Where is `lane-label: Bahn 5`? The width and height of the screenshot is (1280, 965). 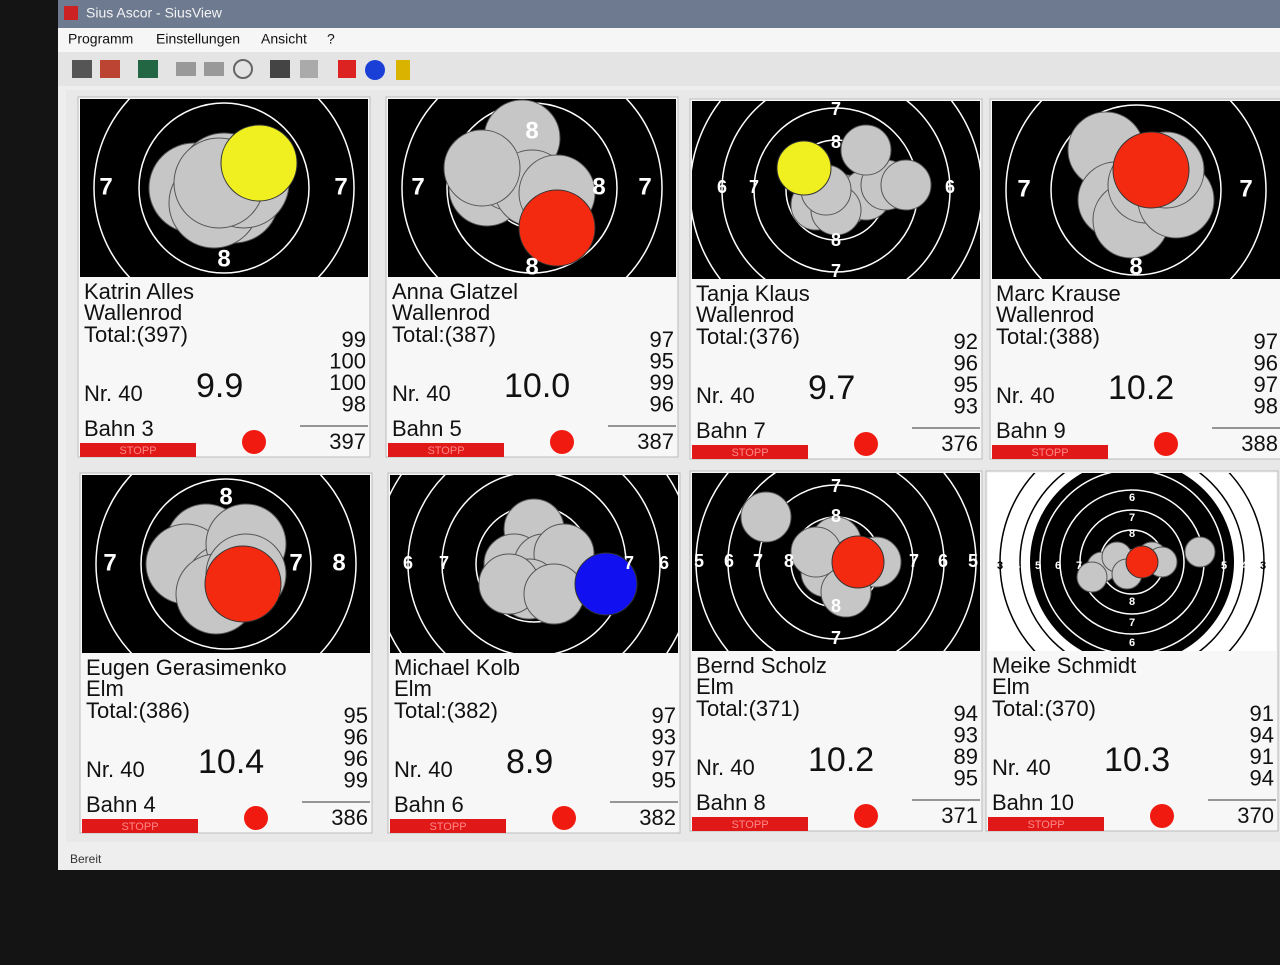
lane-label: Bahn 5 is located at coordinates (427, 428).